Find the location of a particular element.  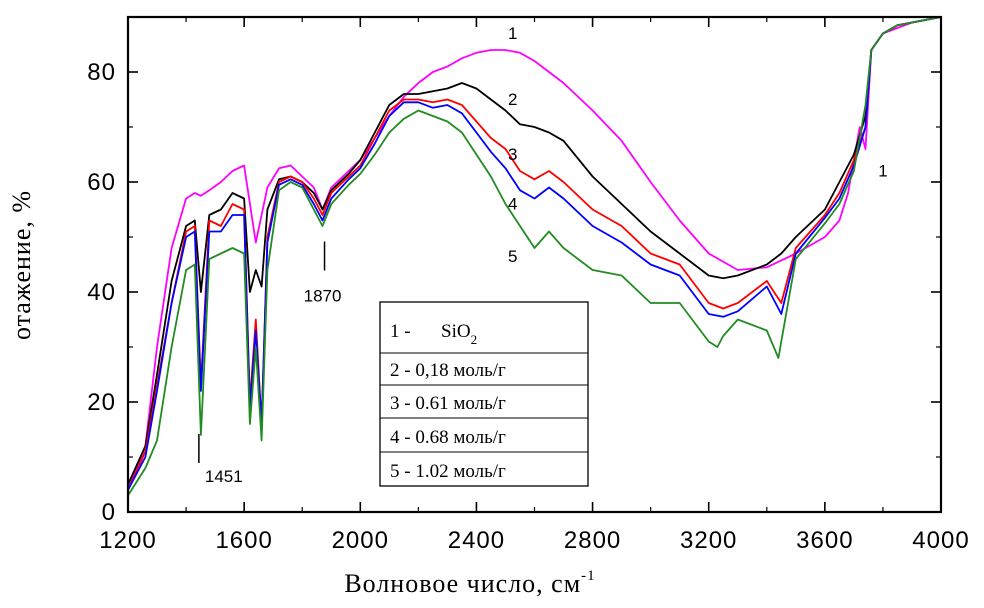

y-tick-label: 80 is located at coordinates (101, 72).